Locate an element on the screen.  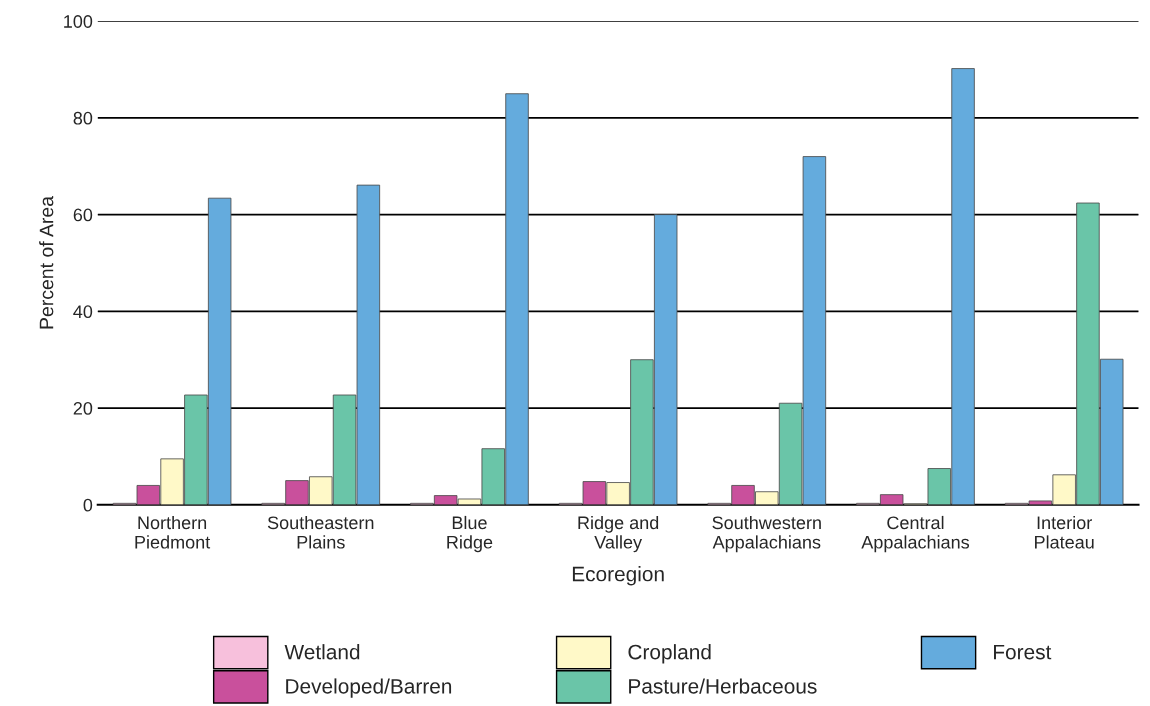
x-tick-label: Southeastern Plains is located at coordinates (320, 532).